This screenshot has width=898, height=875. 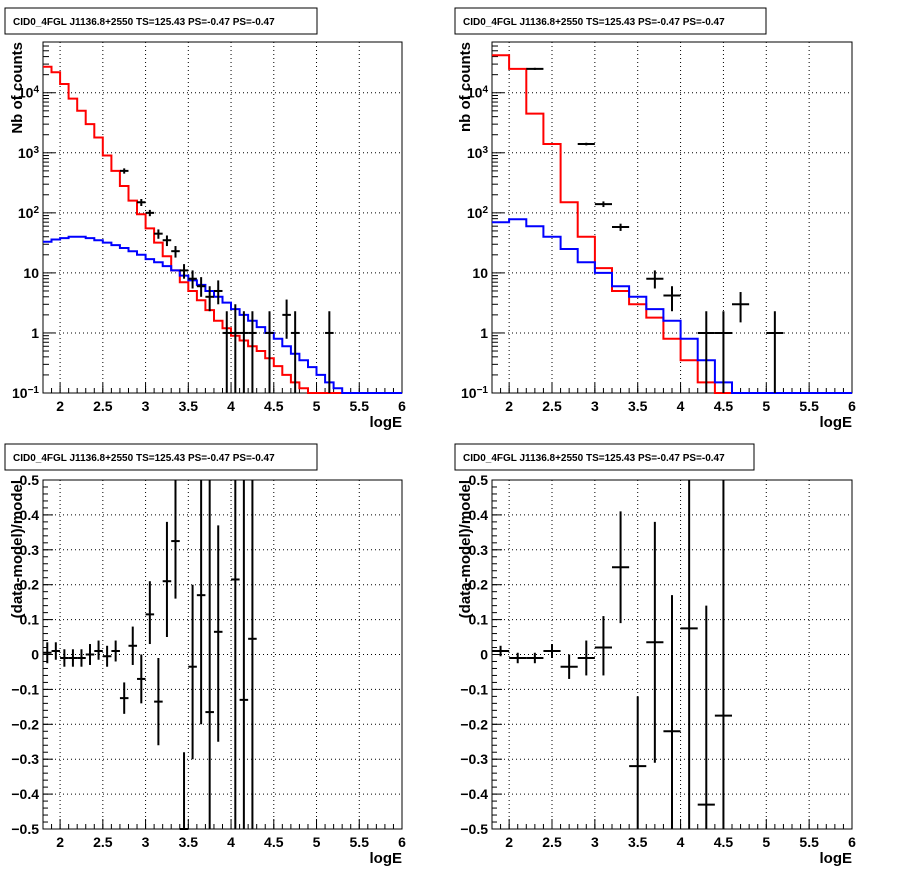 I want to click on top-left-model-source-series, so click(x=222, y=314).